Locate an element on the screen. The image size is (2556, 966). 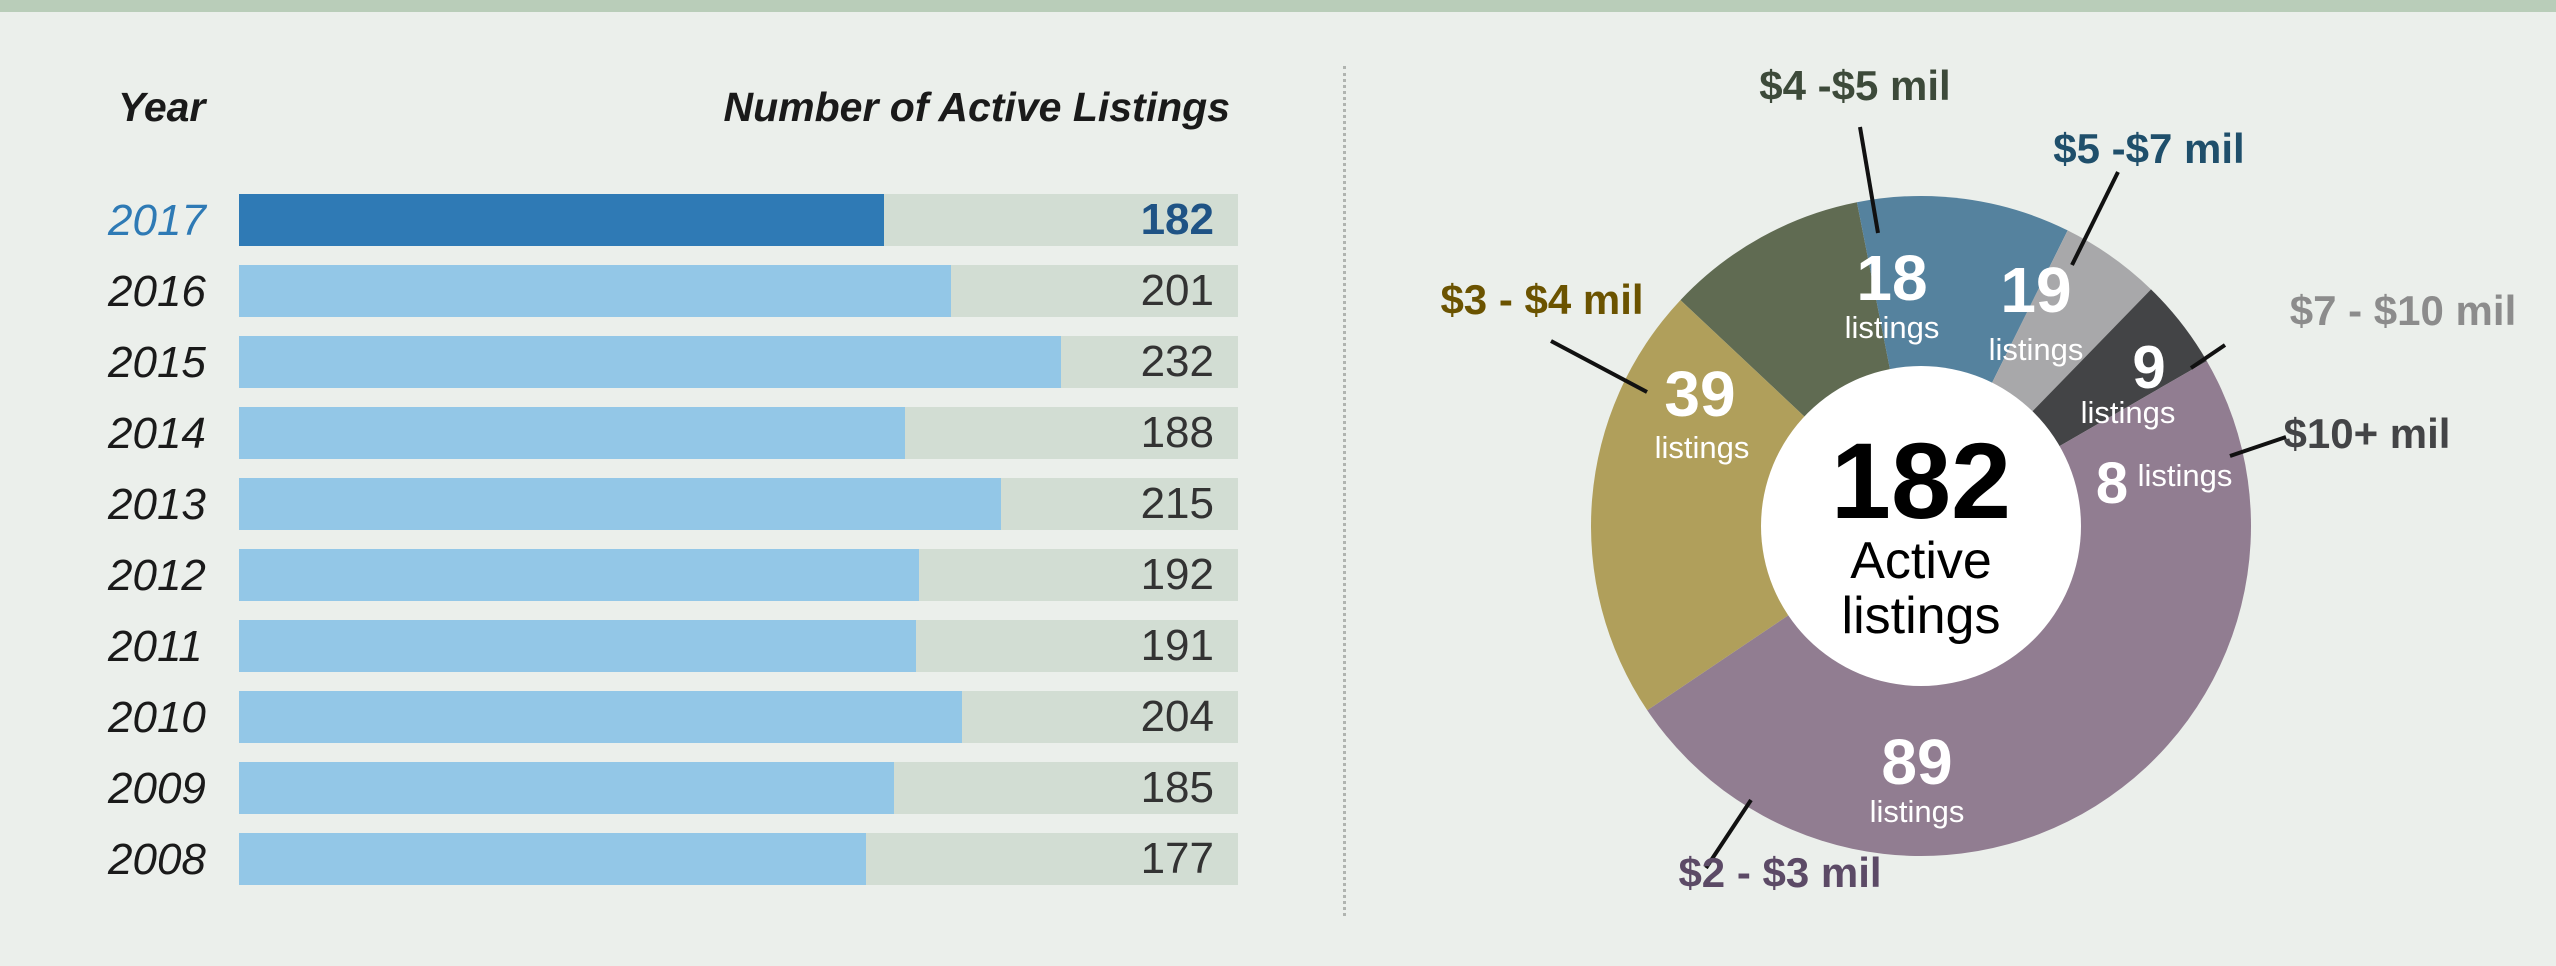
year-label: 2013 is located at coordinates (157, 504).